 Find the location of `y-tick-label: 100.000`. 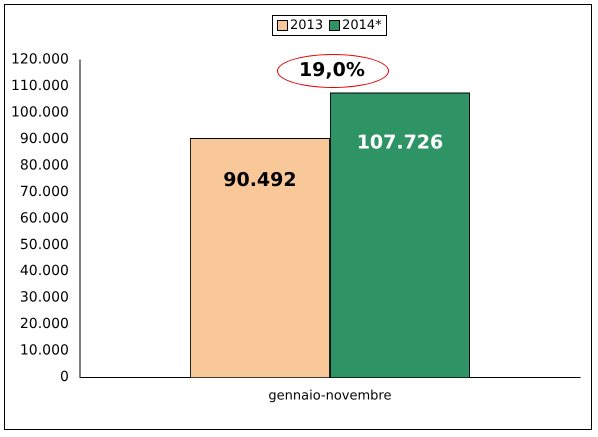

y-tick-label: 100.000 is located at coordinates (39, 112).